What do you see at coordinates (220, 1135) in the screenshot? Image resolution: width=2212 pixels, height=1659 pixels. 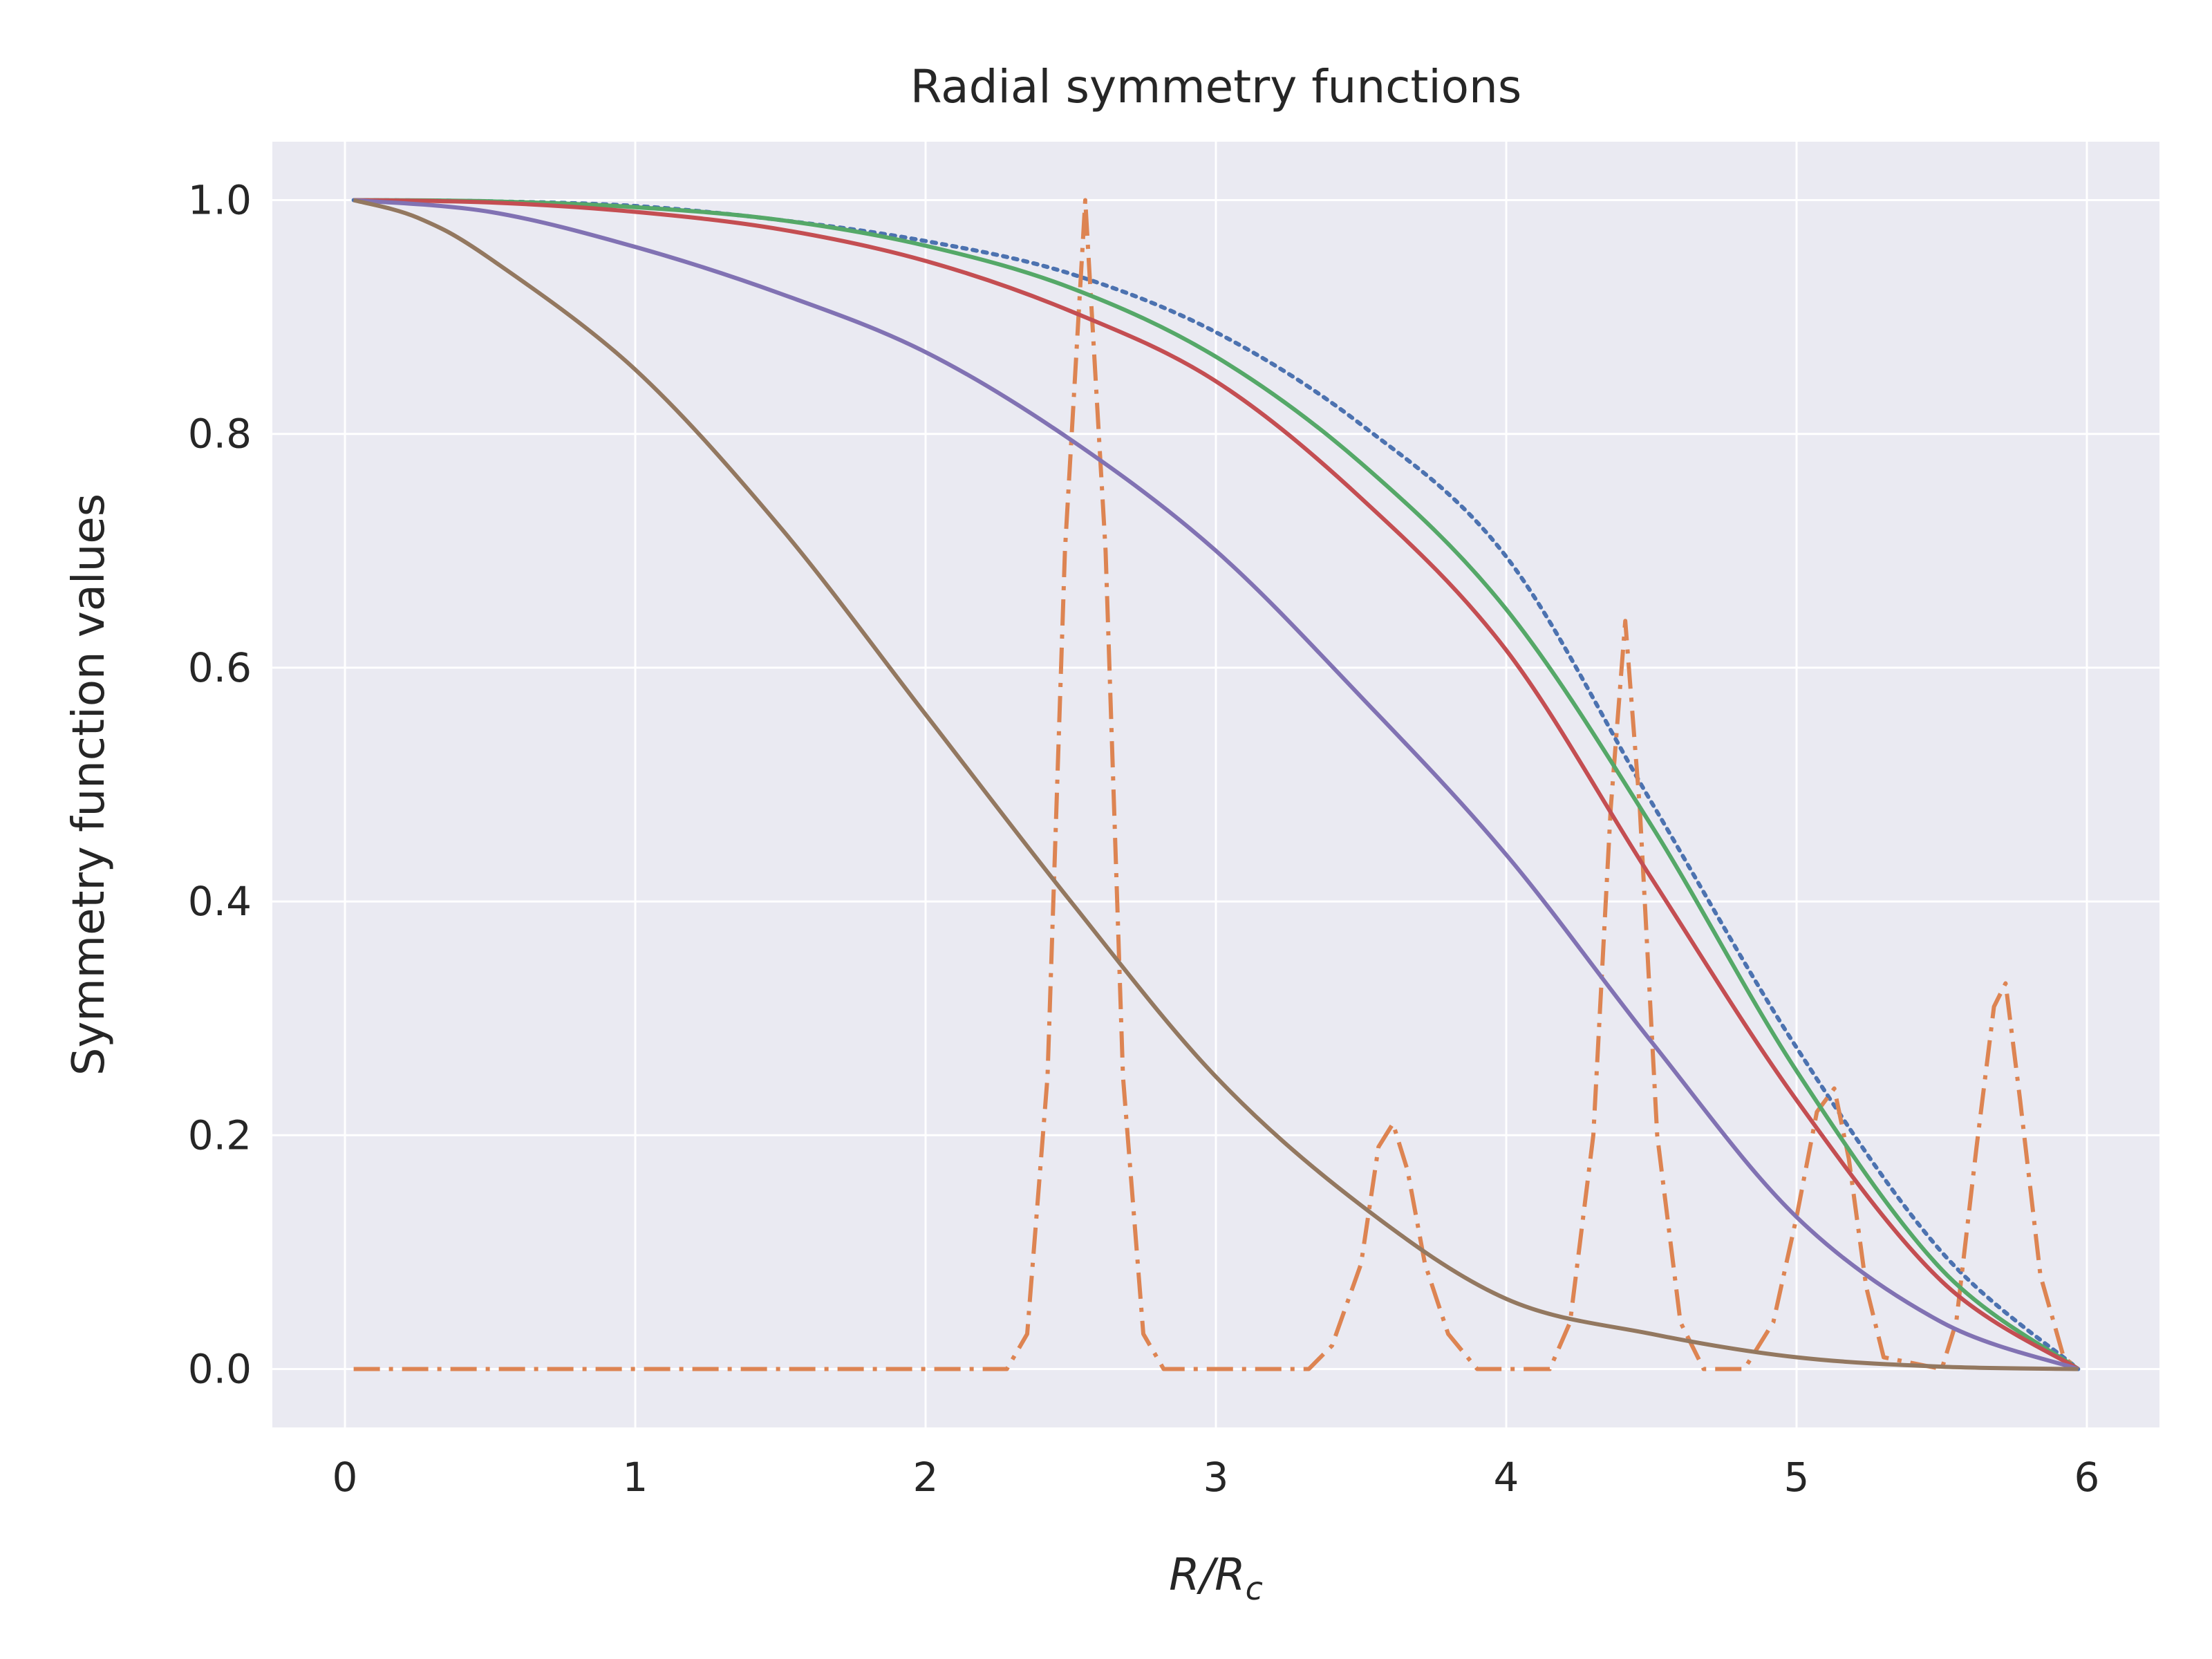 I see `y-tick-label: 0.2` at bounding box center [220, 1135].